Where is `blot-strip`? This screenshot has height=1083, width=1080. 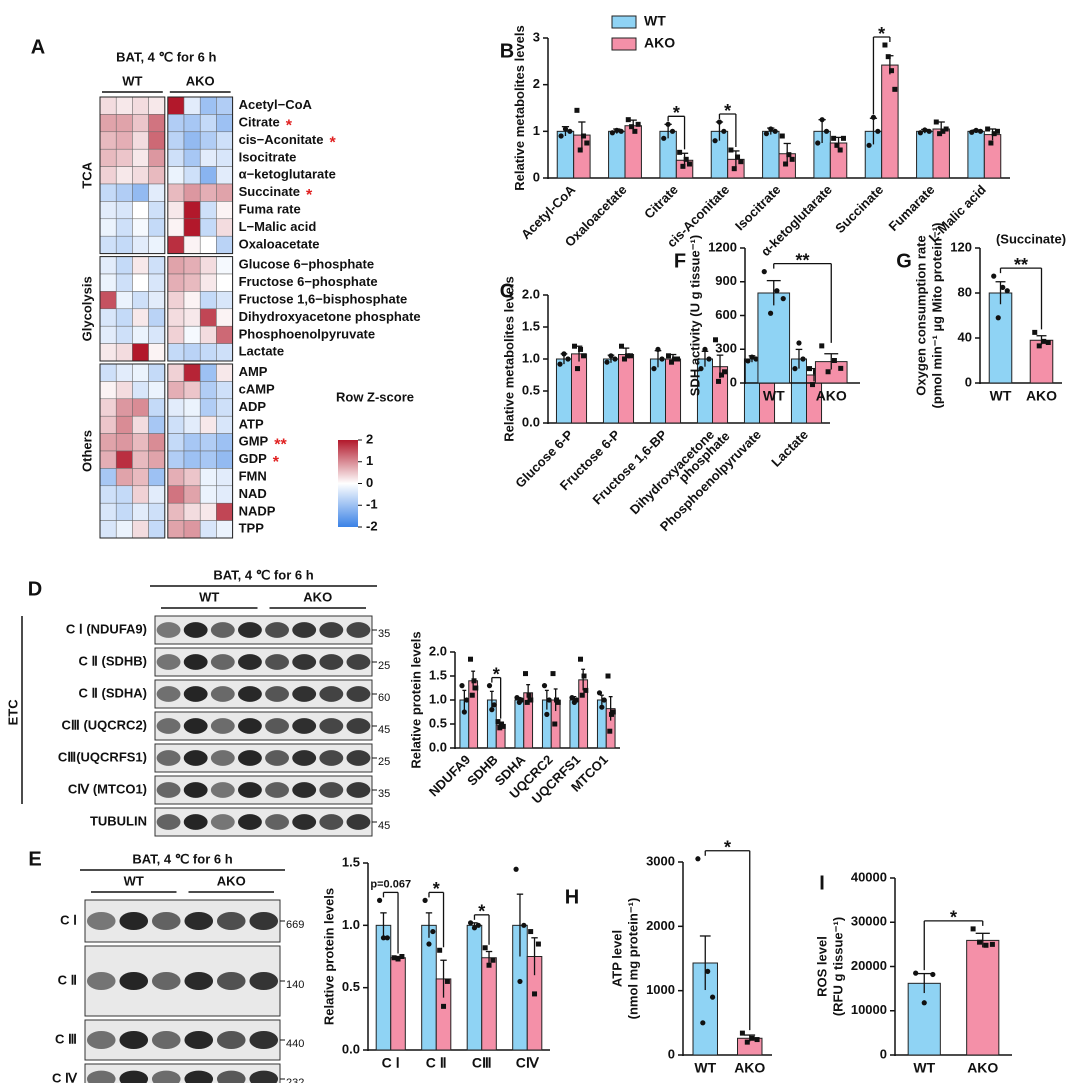
blot-strip is located at coordinates (182, 1040).